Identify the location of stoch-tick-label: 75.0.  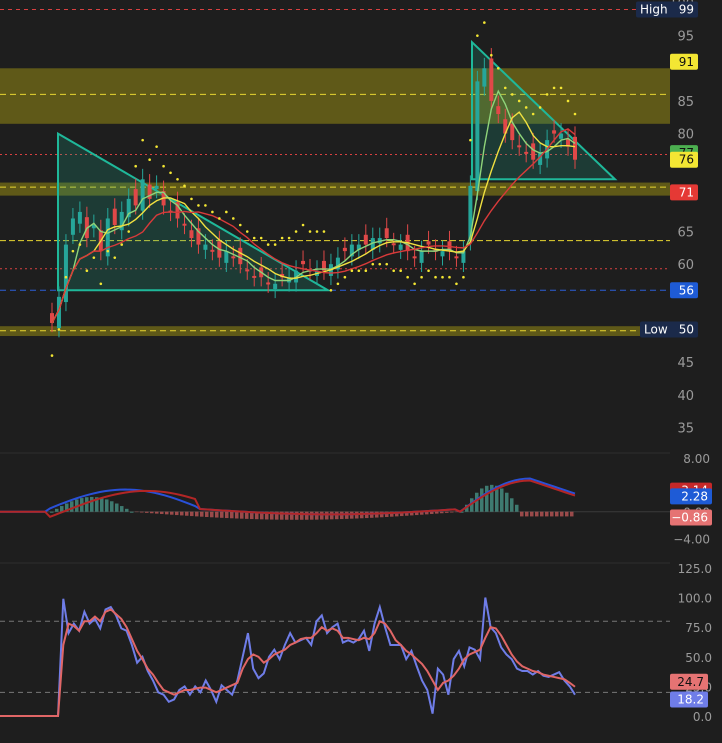
(698, 628).